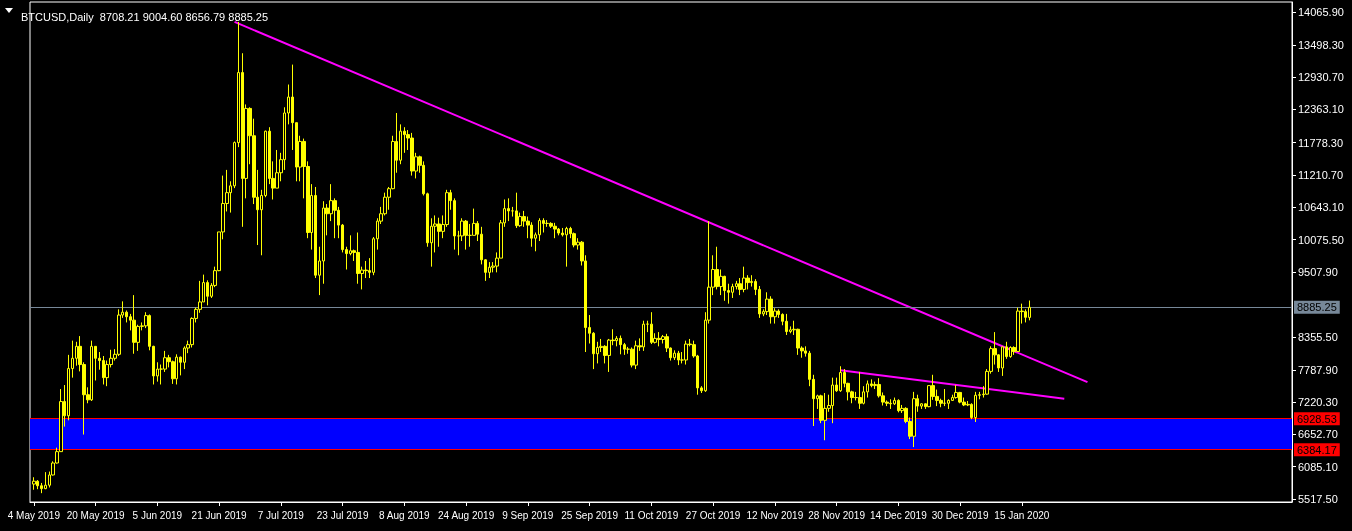 Image resolution: width=1352 pixels, height=531 pixels. What do you see at coordinates (1022, 515) in the screenshot?
I see `x-tick-label: 15 Jan 2020` at bounding box center [1022, 515].